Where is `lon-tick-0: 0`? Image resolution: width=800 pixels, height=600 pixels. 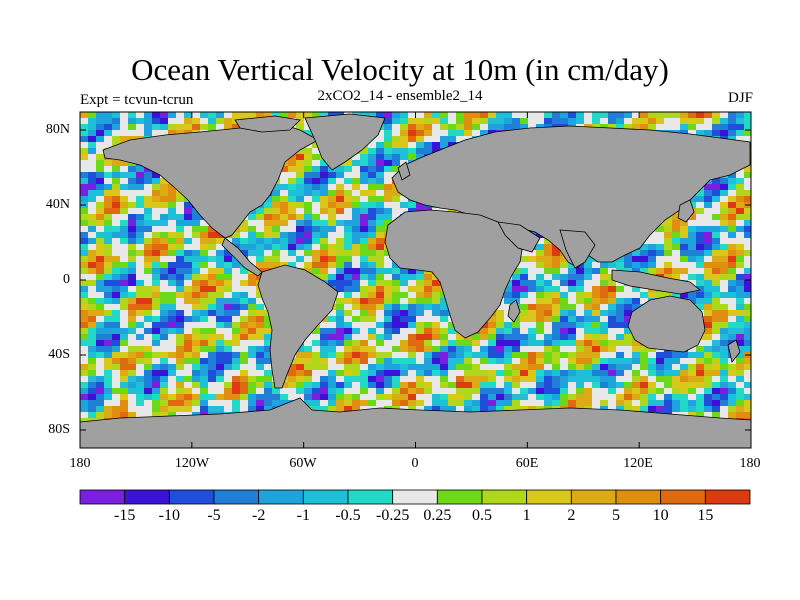
lon-tick-0: 0 is located at coordinates (415, 463).